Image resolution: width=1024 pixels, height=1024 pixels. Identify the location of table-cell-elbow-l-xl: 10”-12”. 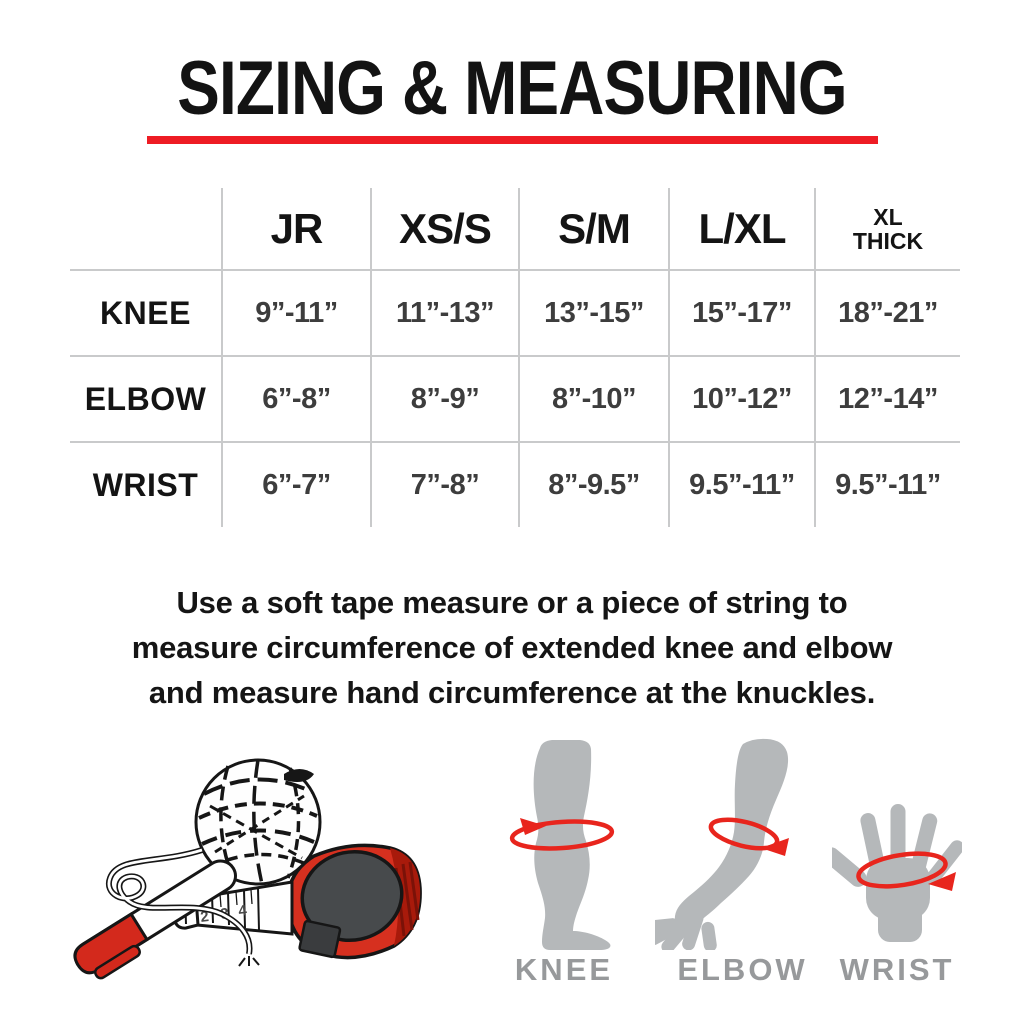
(741, 398).